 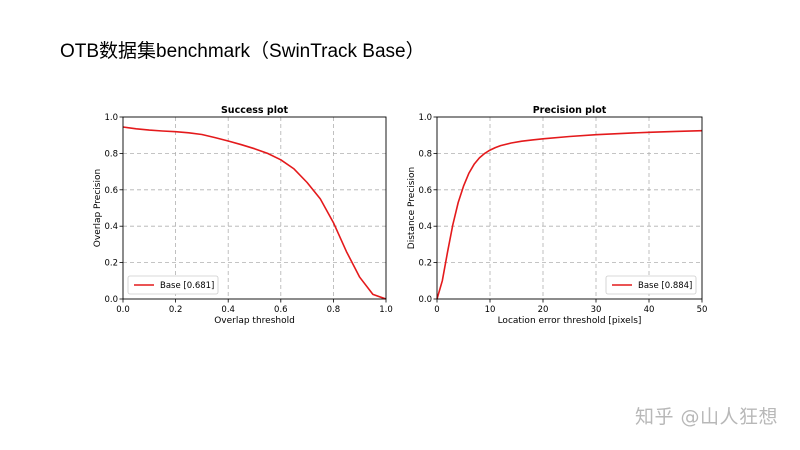 What do you see at coordinates (412, 208) in the screenshot?
I see `y-axis-label: Distance Precision` at bounding box center [412, 208].